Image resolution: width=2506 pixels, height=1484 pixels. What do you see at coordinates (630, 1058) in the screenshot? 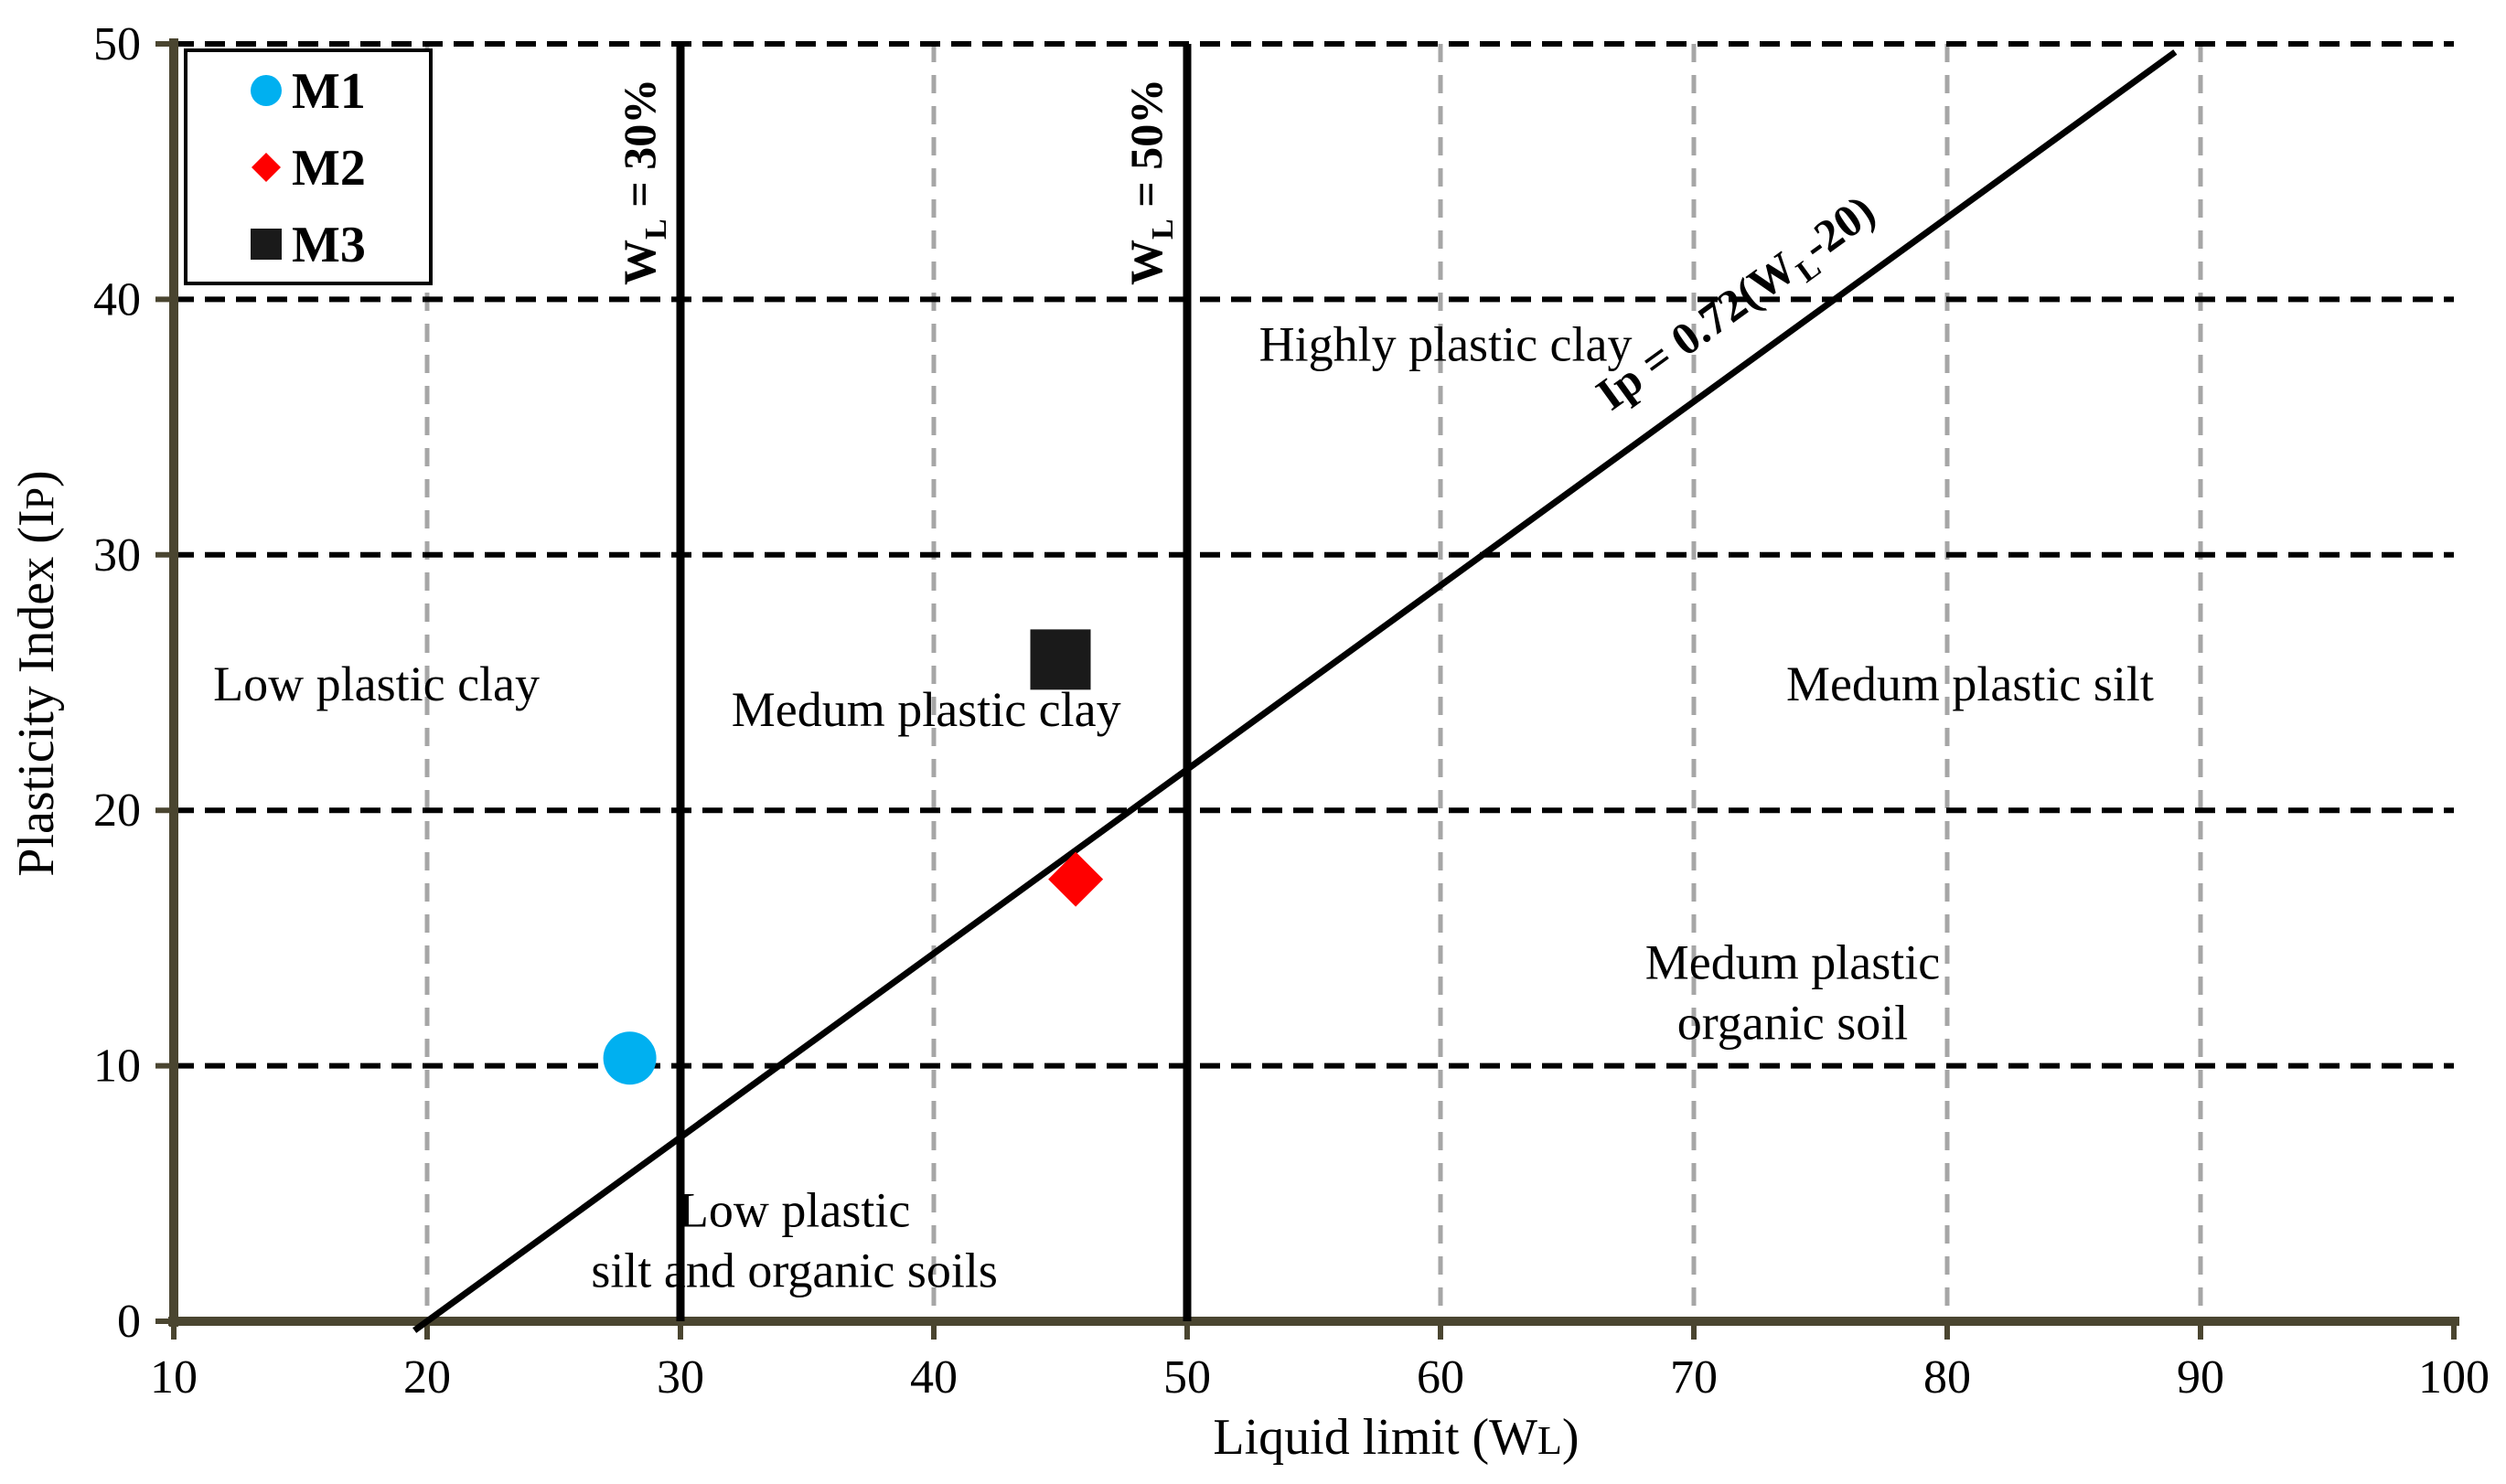
I see `data-point-m1` at bounding box center [630, 1058].